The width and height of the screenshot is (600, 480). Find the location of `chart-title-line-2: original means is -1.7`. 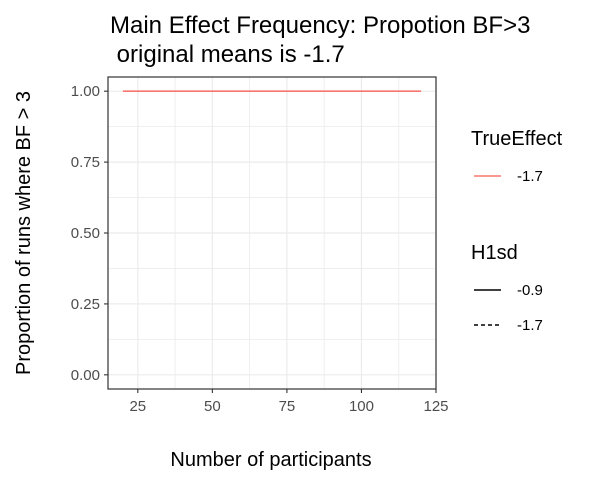

chart-title-line-2: original means is -1.7 is located at coordinates (227, 54).